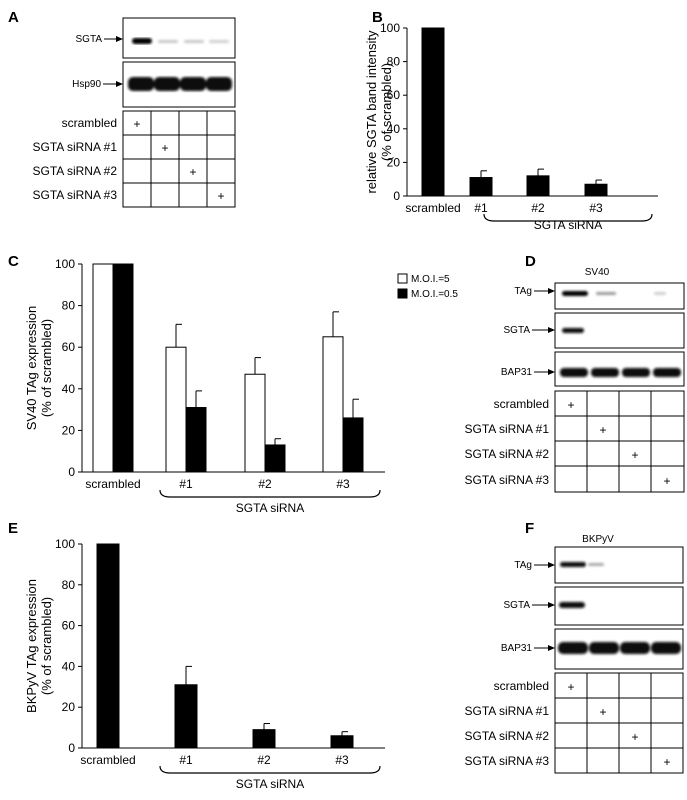 The width and height of the screenshot is (687, 800). Describe the element at coordinates (180, 41) in the screenshot. I see `bands-a-sgta` at that location.